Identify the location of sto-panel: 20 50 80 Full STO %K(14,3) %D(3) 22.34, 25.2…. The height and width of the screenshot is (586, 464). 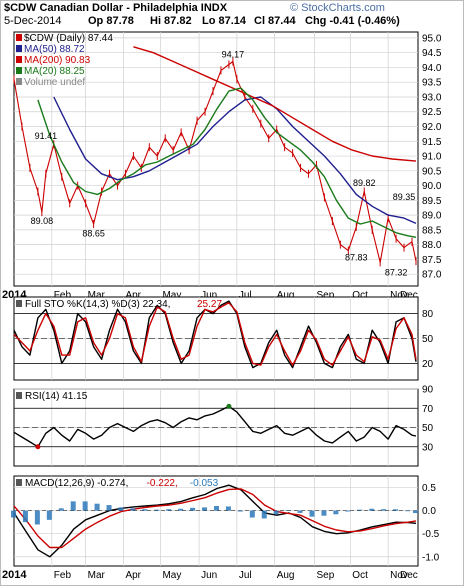
(223, 338).